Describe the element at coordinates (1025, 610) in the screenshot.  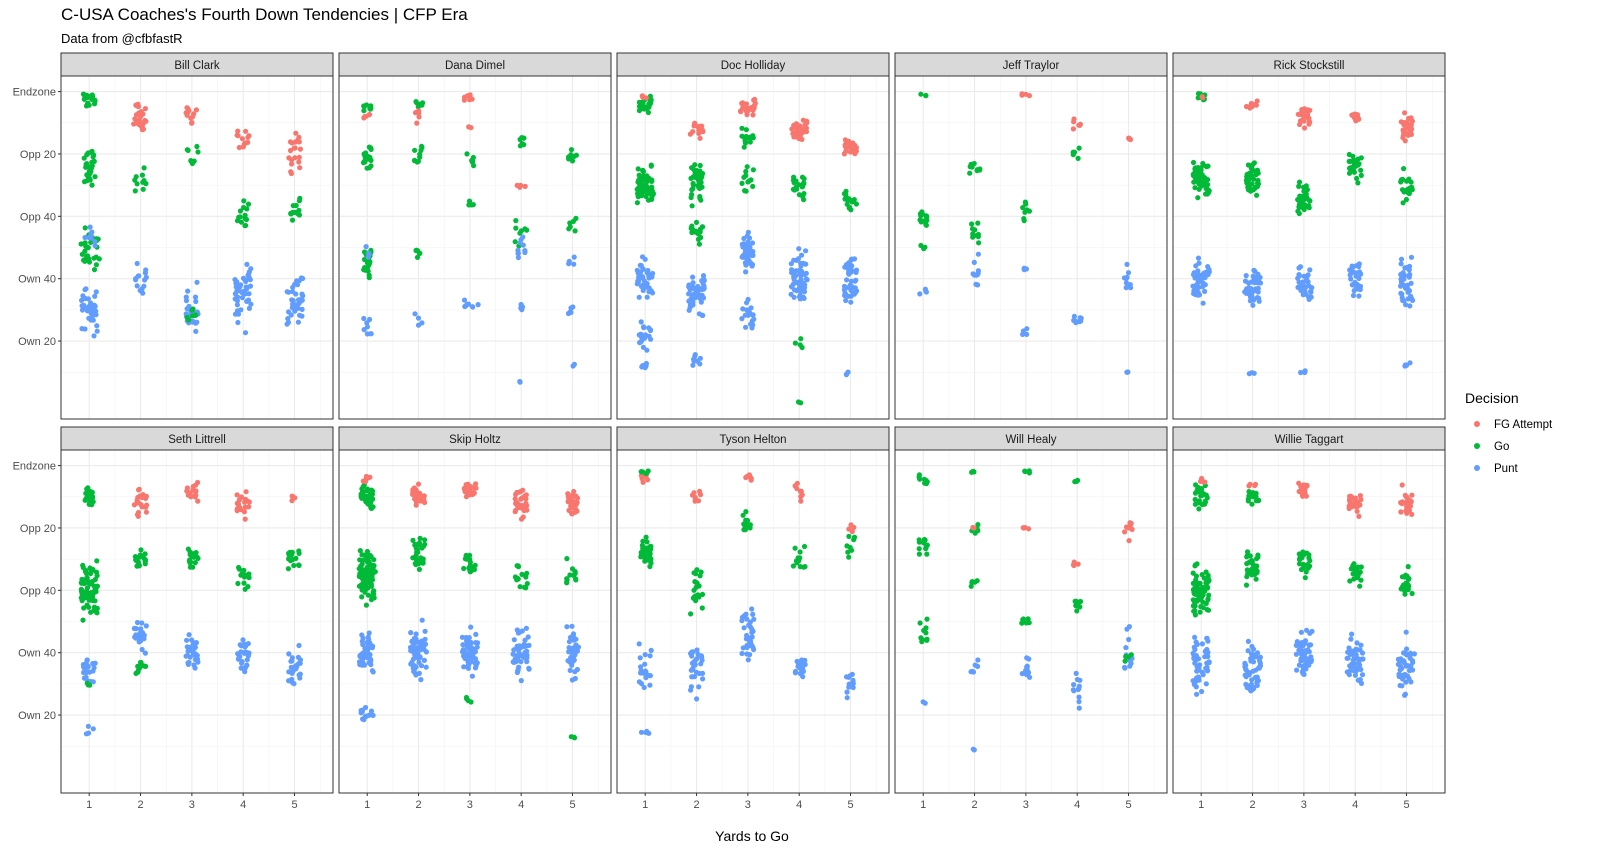
I see `data-points` at that location.